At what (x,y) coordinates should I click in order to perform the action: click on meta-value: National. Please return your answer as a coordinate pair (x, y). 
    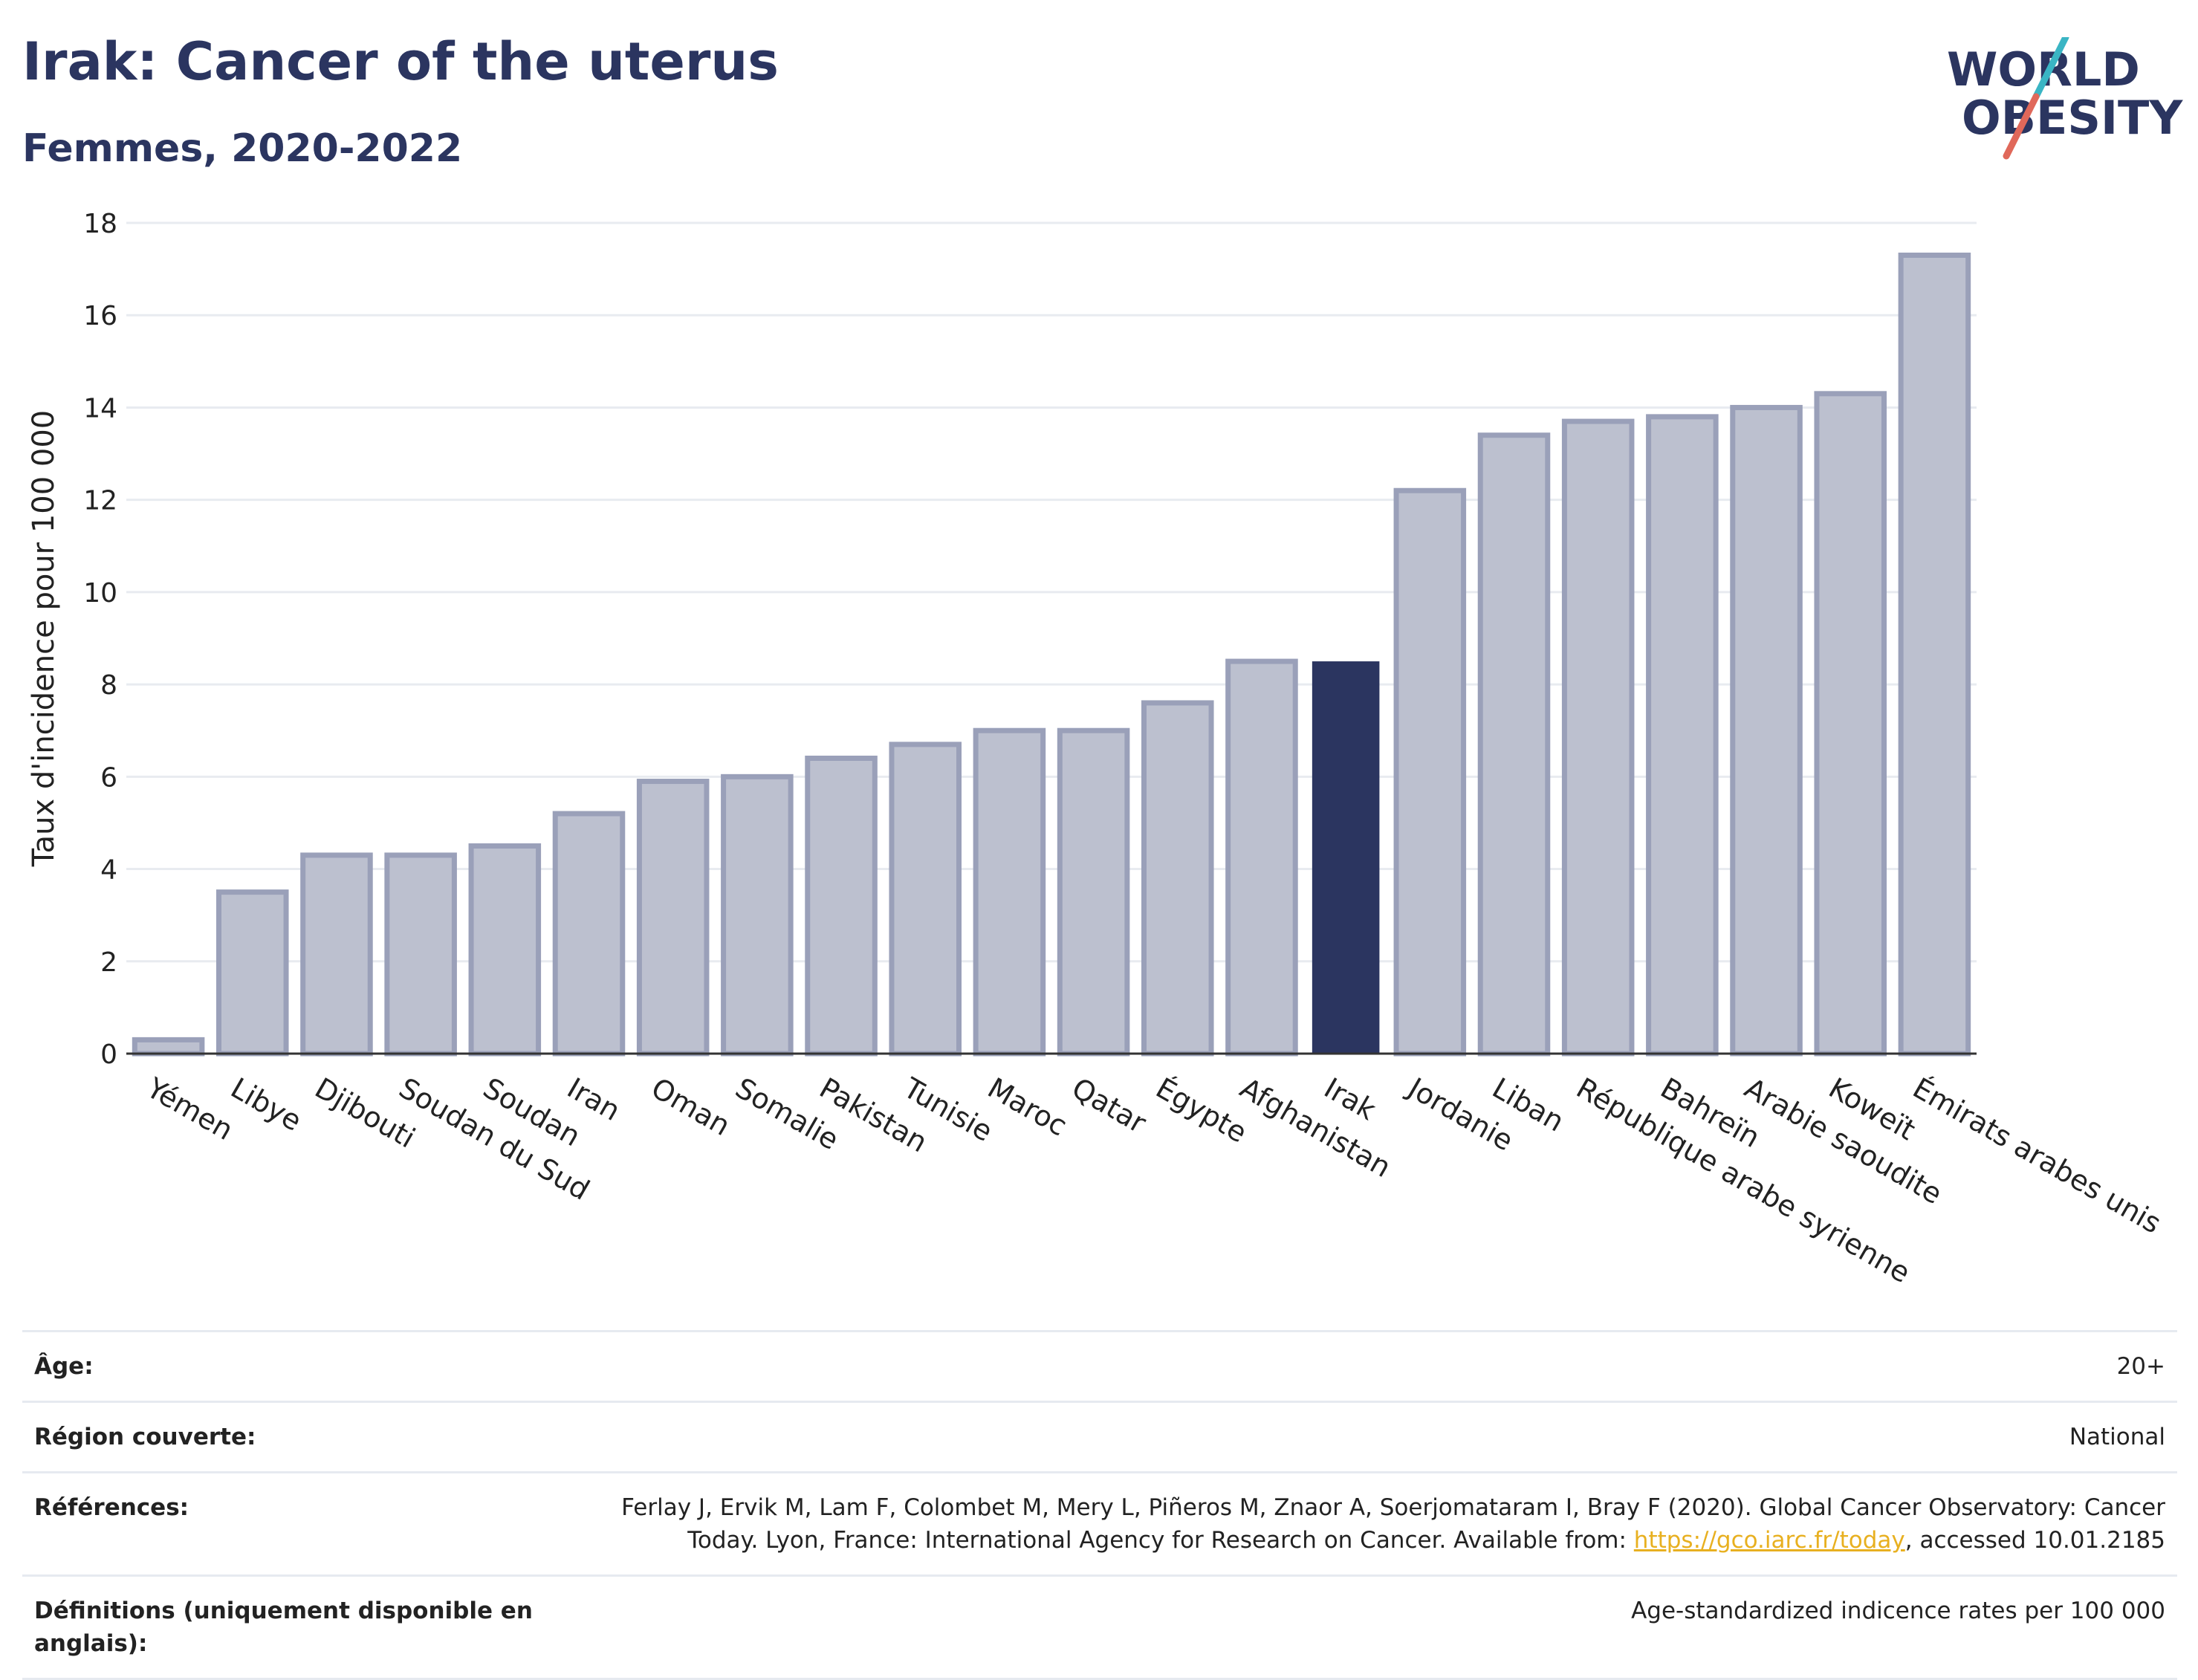
    Looking at the image, I should click on (2117, 1437).